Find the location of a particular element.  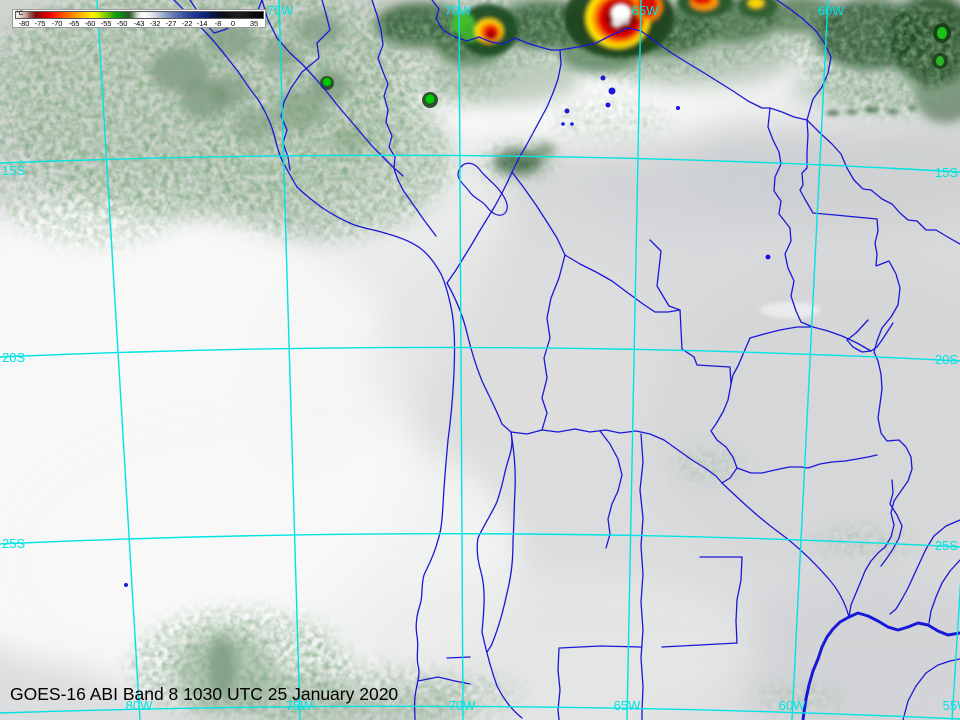

colorbar-tick: -65 is located at coordinates (74, 23).